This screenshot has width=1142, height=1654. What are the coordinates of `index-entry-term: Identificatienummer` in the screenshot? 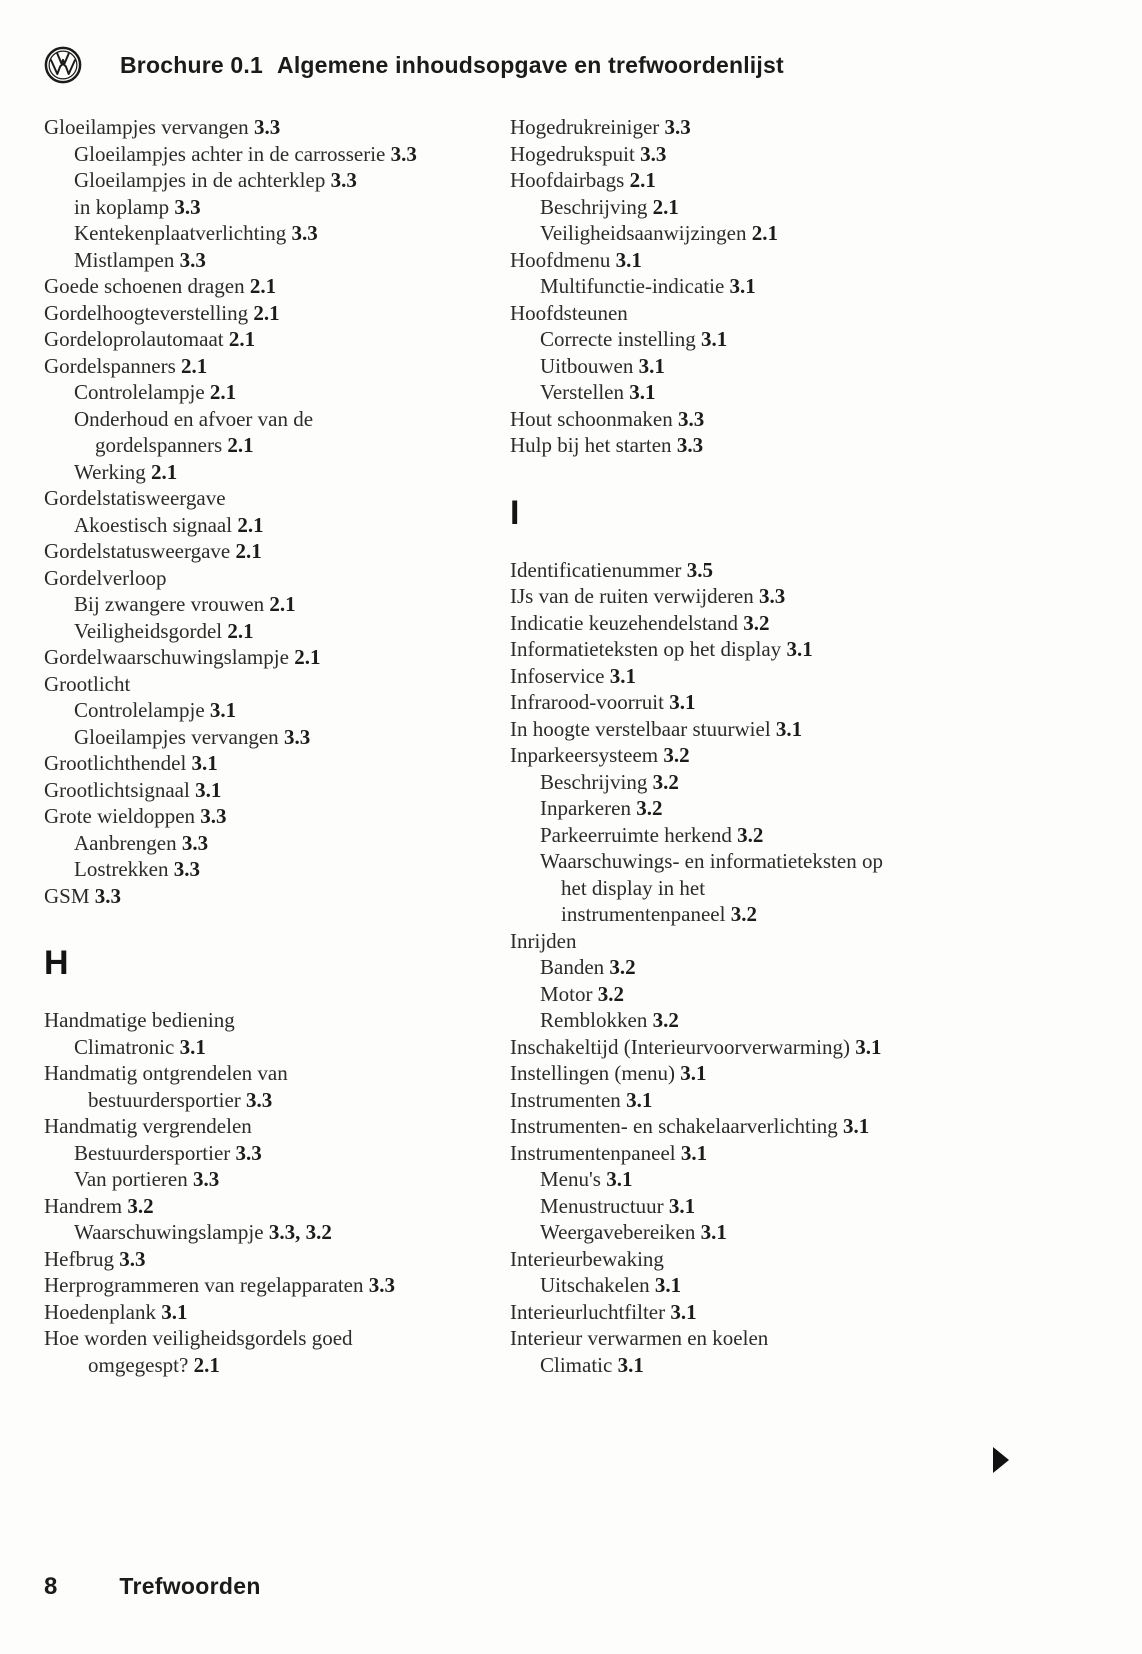 It's located at (596, 569).